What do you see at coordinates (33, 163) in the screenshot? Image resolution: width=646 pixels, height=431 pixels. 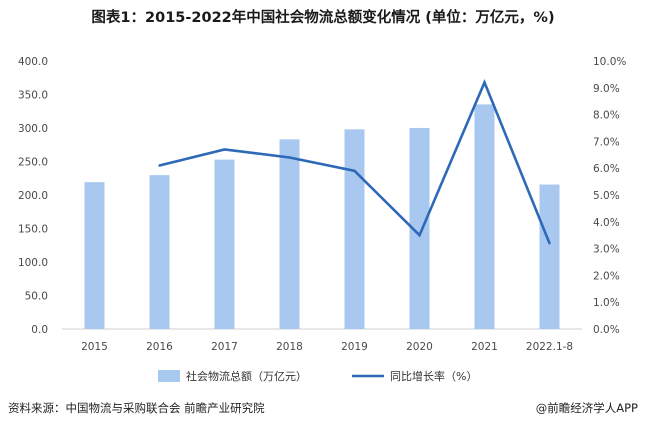 I see `left-tick-label: 250.0` at bounding box center [33, 163].